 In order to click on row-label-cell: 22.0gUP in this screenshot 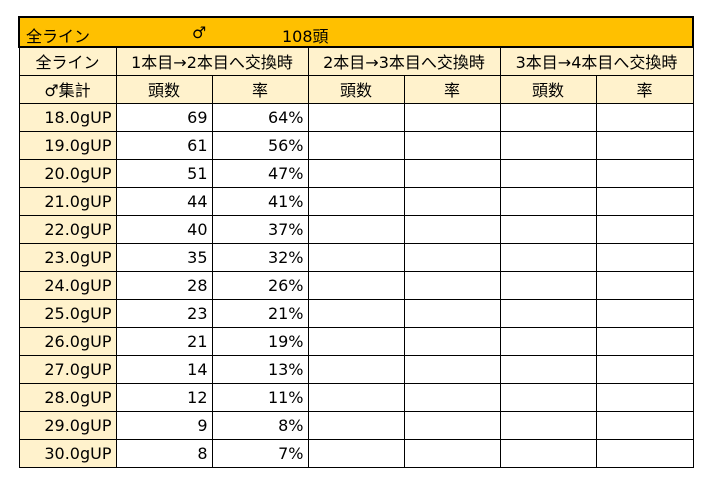, I will do `click(67, 229)`.